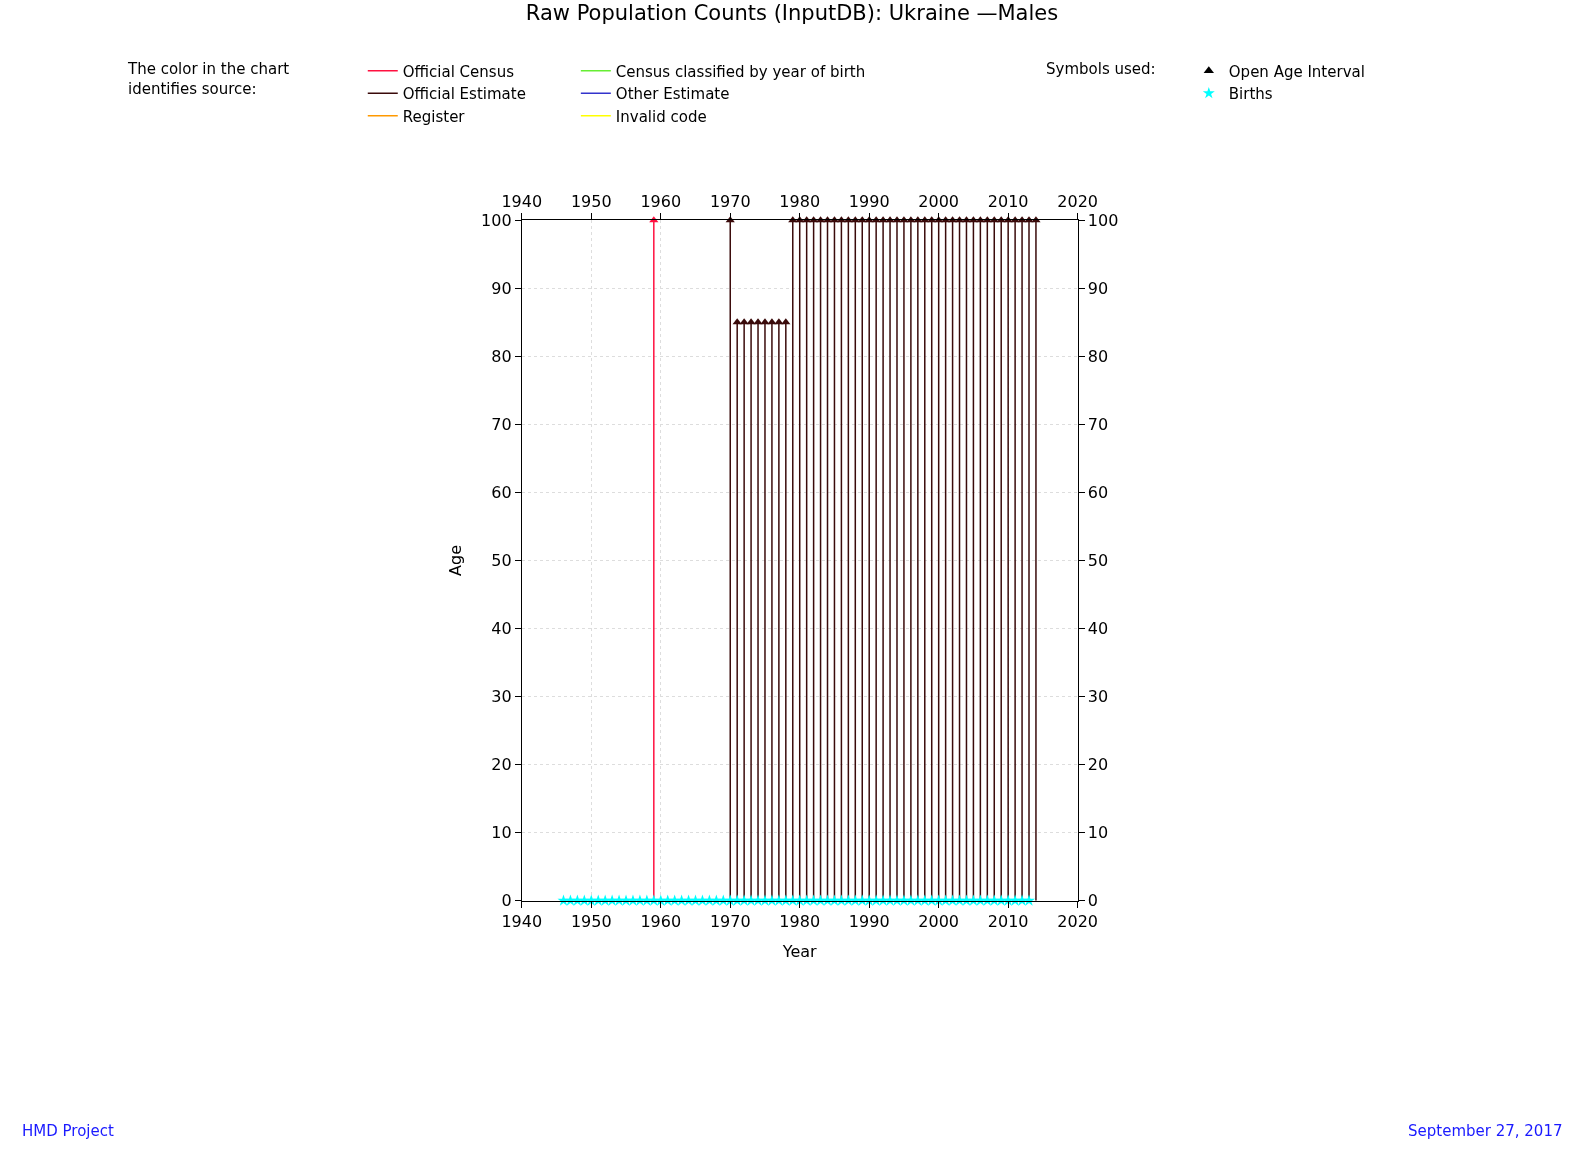  Describe the element at coordinates (1098, 561) in the screenshot. I see `y2-tick-label: 50` at that location.